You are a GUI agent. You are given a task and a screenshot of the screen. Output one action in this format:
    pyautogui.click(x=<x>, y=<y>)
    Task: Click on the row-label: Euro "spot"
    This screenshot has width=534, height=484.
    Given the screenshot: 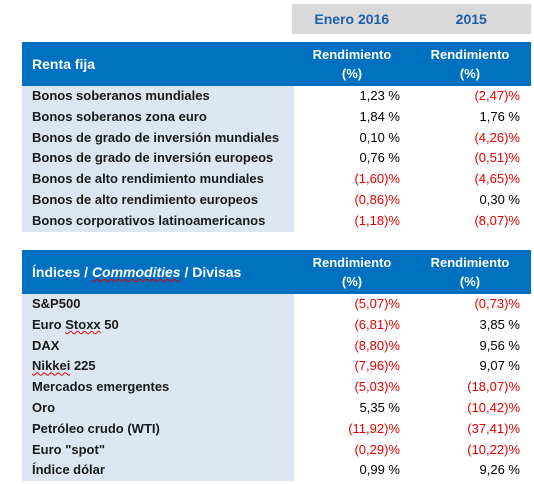 What is the action you would take?
    pyautogui.click(x=158, y=450)
    